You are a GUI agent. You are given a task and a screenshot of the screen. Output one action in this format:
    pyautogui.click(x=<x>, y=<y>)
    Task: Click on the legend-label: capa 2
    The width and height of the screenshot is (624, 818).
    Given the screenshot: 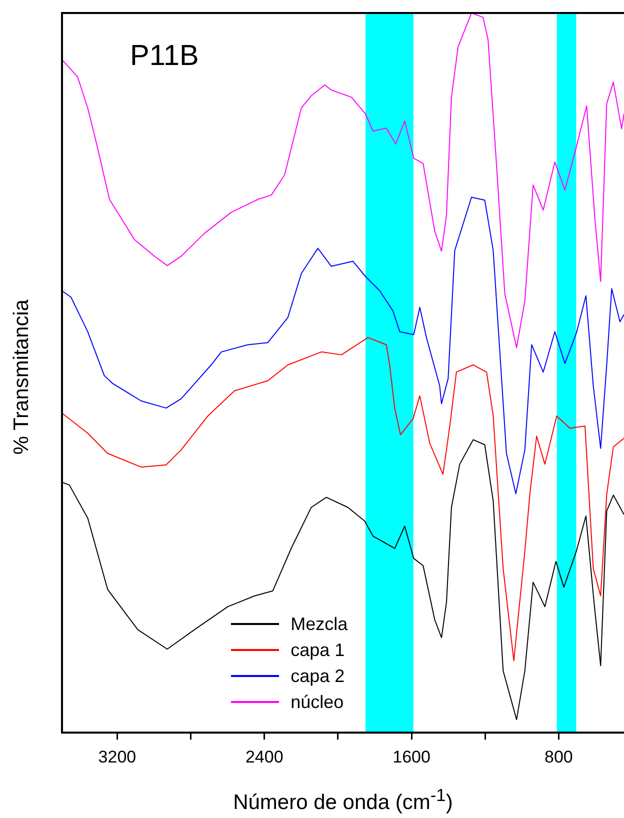 What is the action you would take?
    pyautogui.click(x=317, y=676)
    